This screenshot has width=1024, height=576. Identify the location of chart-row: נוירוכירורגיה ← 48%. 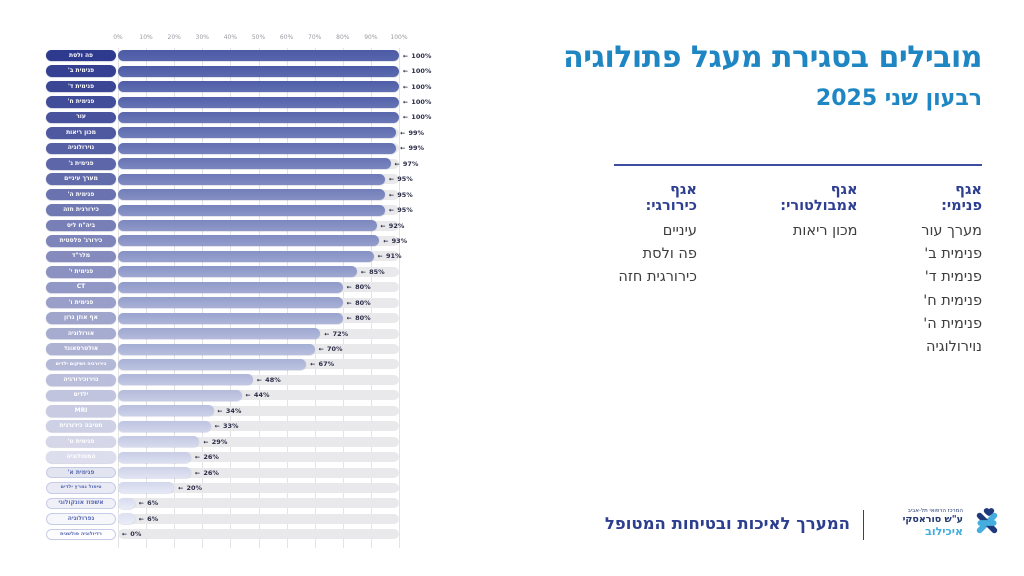
(256, 379).